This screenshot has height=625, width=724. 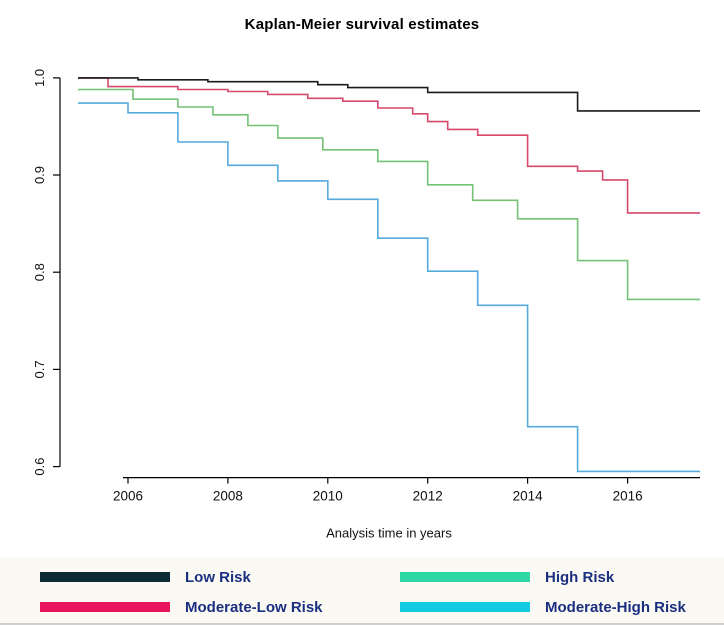 I want to click on y-tick-label: 0.7, so click(x=39, y=369).